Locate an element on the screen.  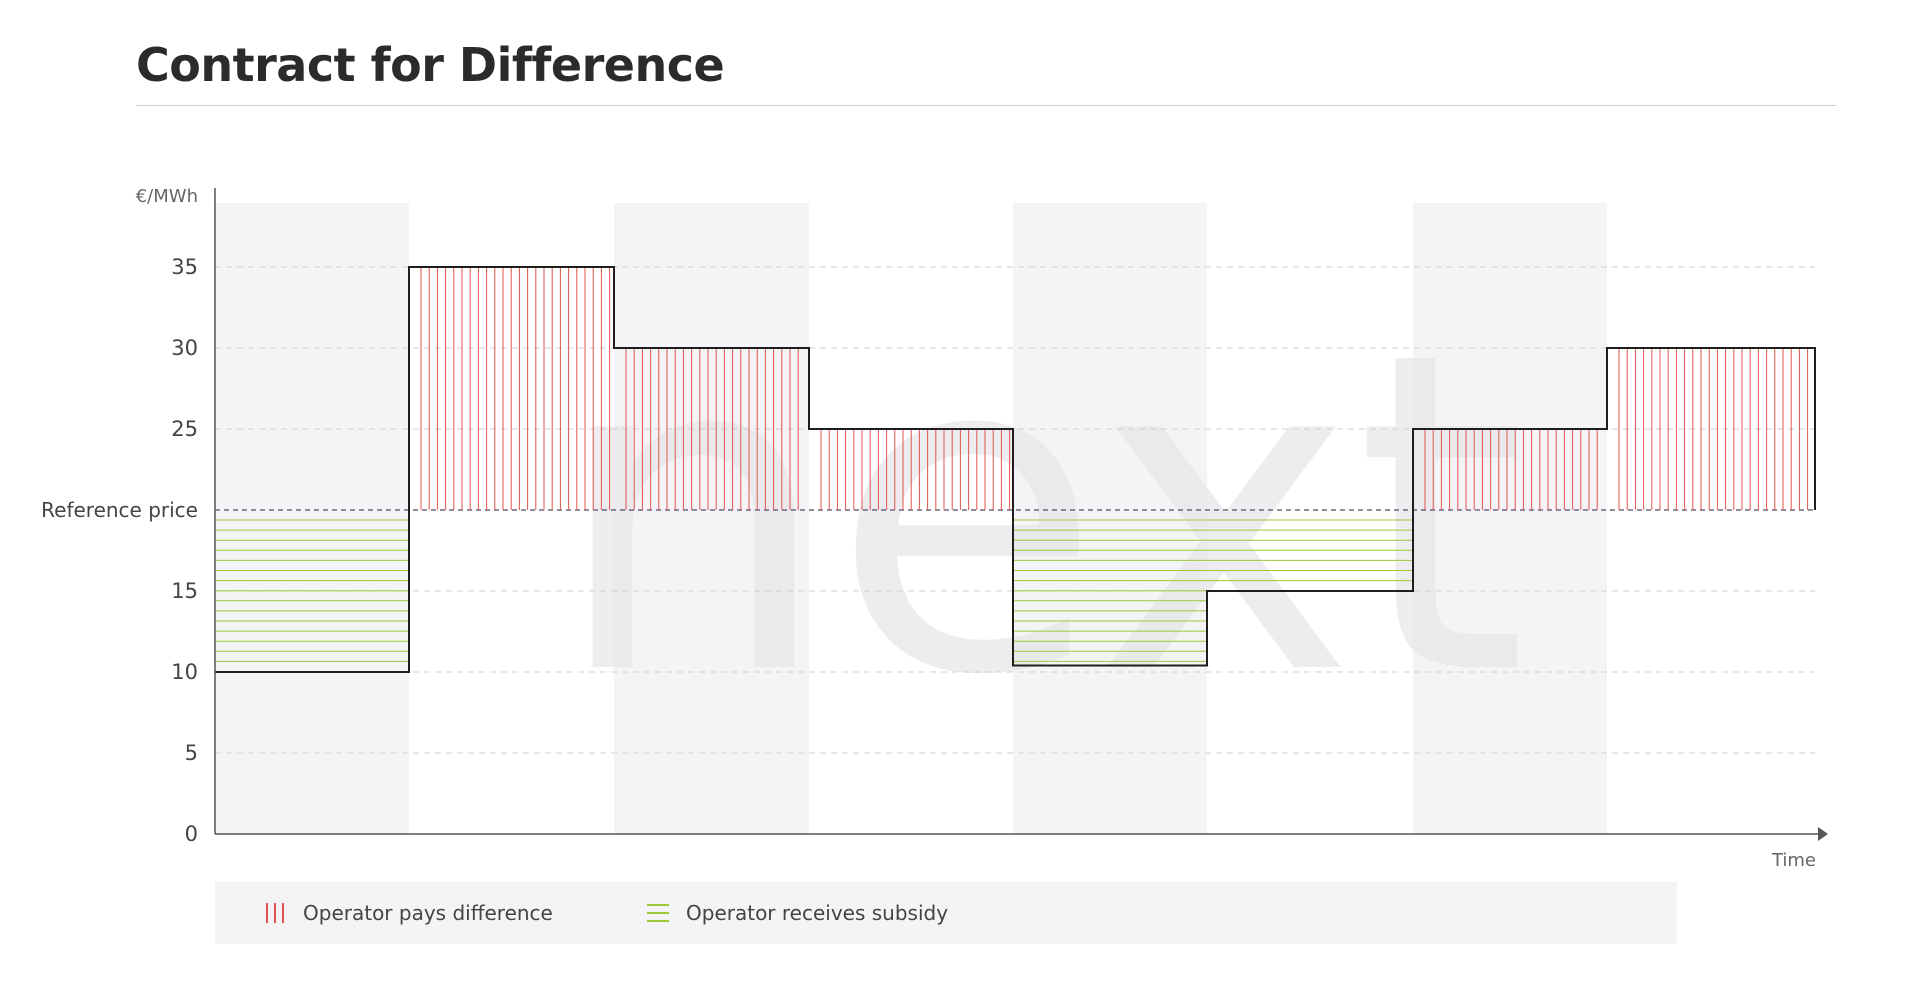
title-divider is located at coordinates (986, 105).